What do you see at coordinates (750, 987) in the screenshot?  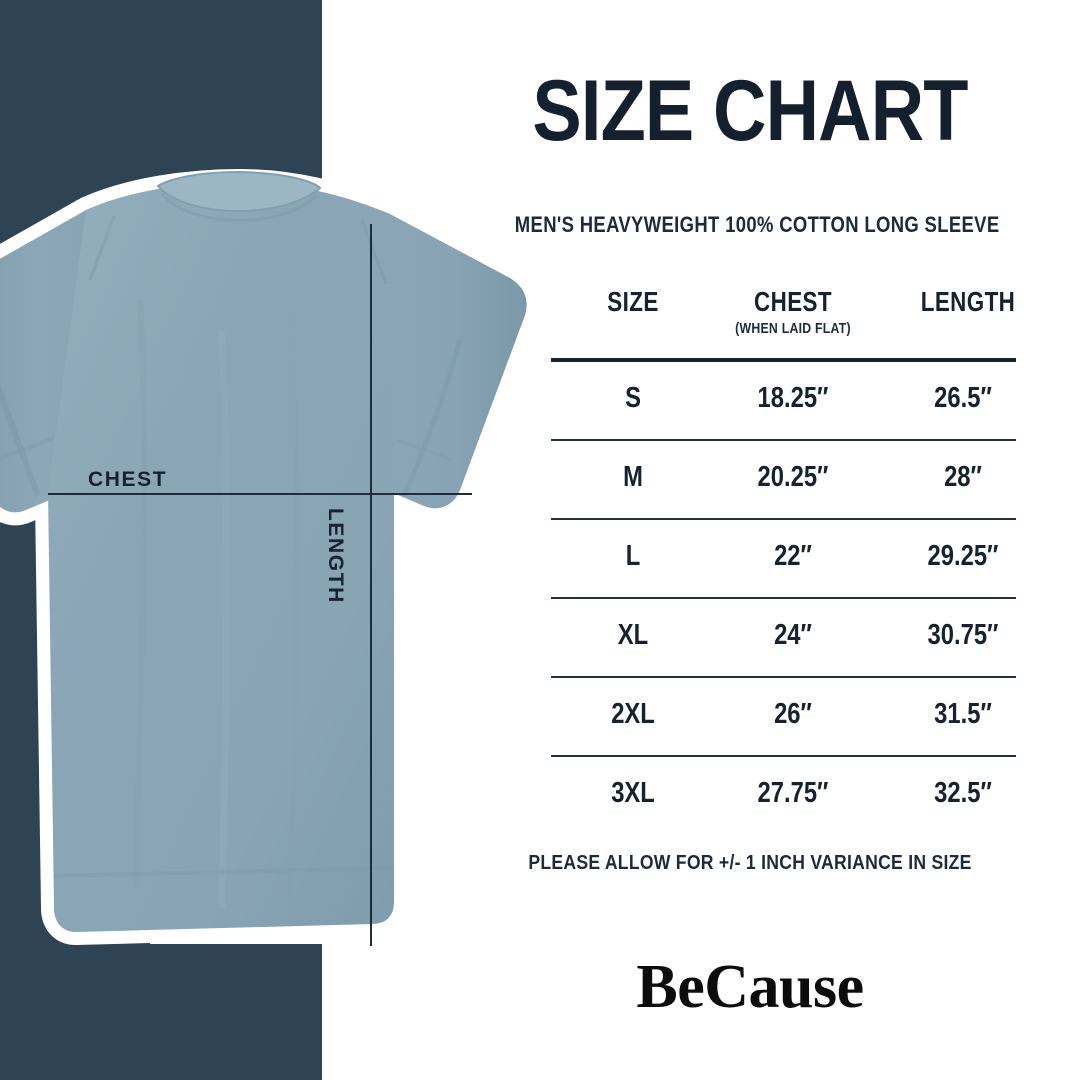 I see `brand-logo: BeCause` at bounding box center [750, 987].